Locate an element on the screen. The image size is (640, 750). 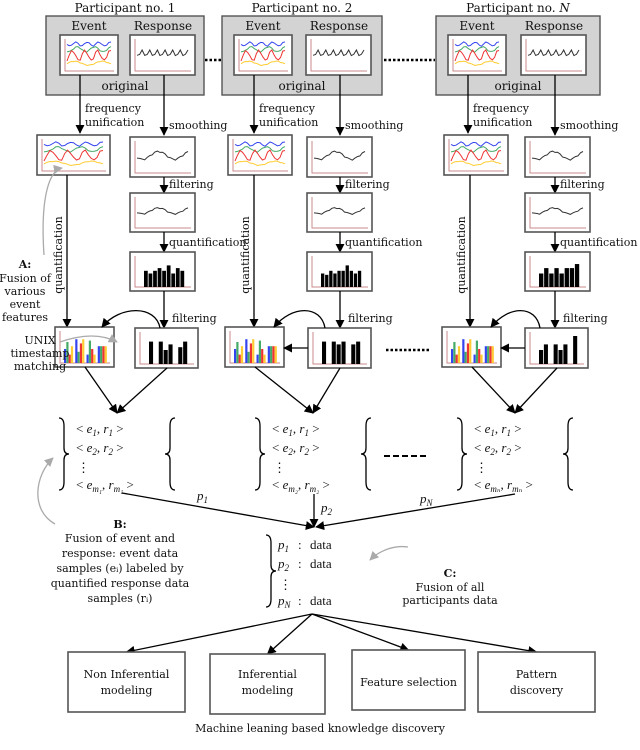
p1-edge is located at coordinates (218, 511).